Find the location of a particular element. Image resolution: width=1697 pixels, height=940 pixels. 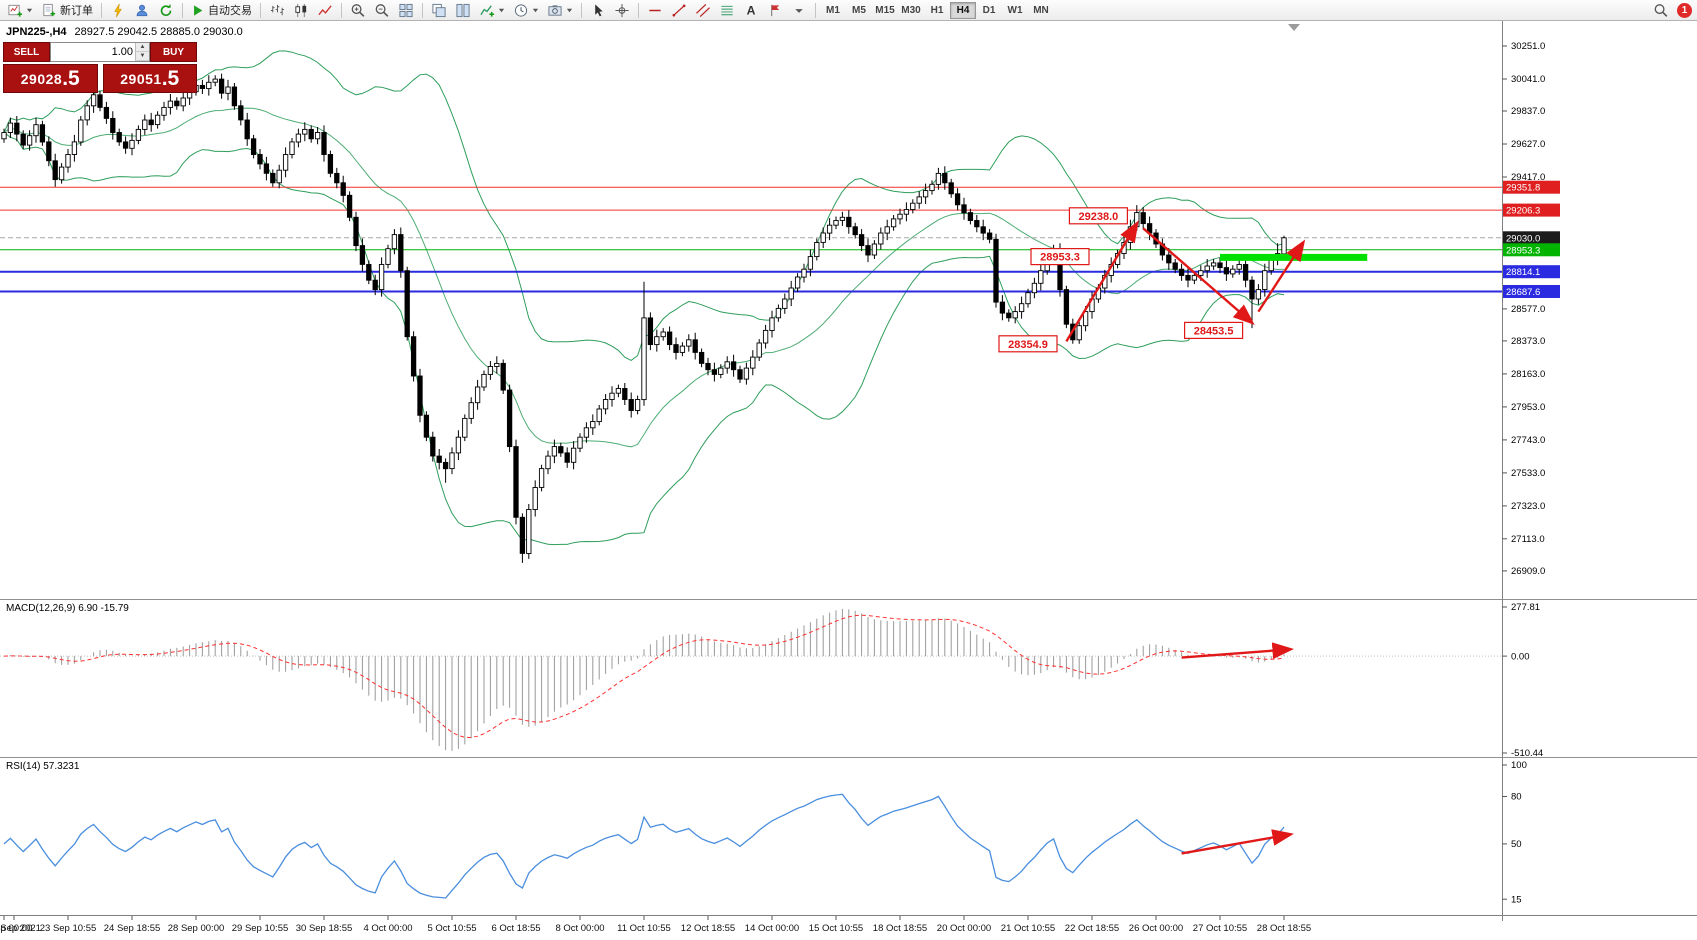

vertical-tile-icon is located at coordinates (463, 10).